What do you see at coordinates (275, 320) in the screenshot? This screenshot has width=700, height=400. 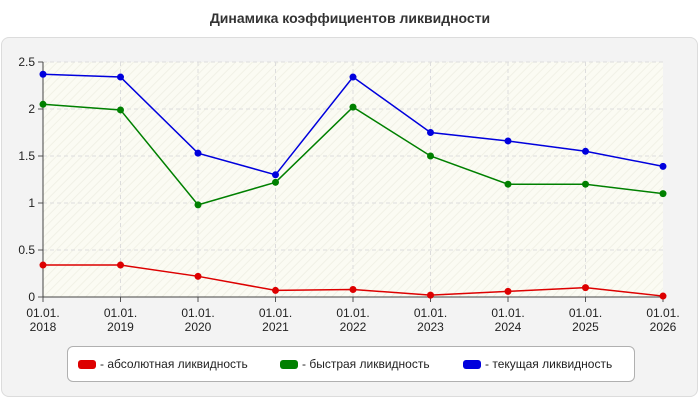 I see `x-tick-label: 01.01. 2021` at bounding box center [275, 320].